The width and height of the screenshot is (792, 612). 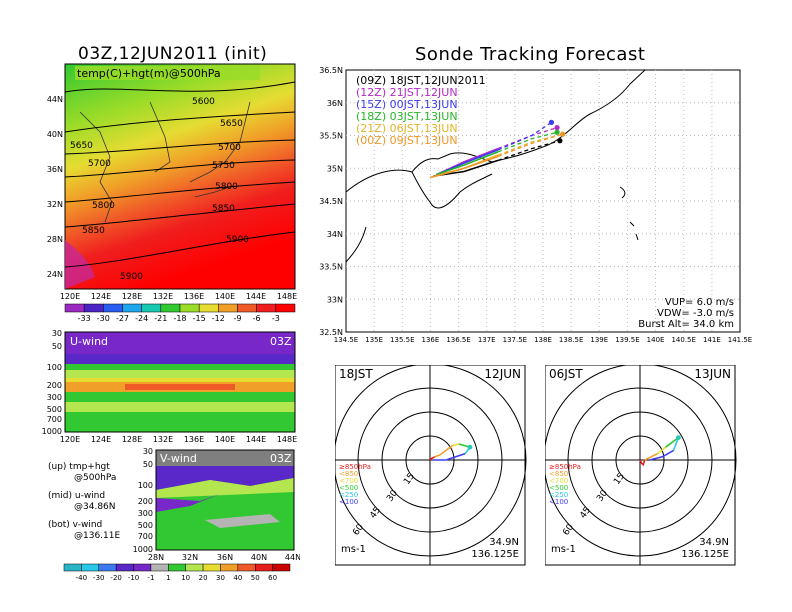 What do you see at coordinates (223, 209) in the screenshot?
I see `contour-label: 5850` at bounding box center [223, 209].